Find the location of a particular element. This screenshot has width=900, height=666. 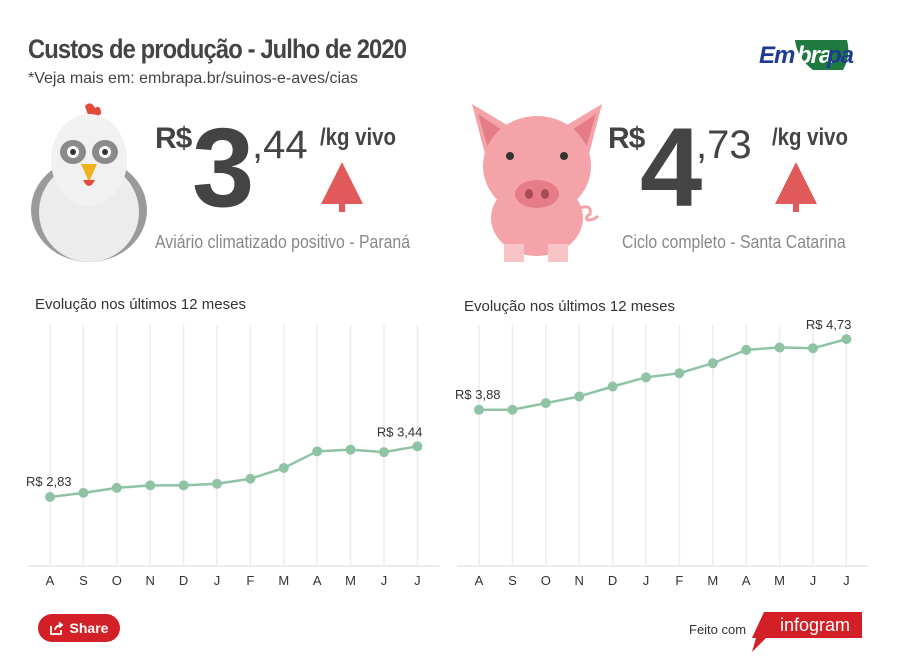

share-icon is located at coordinates (56, 628).